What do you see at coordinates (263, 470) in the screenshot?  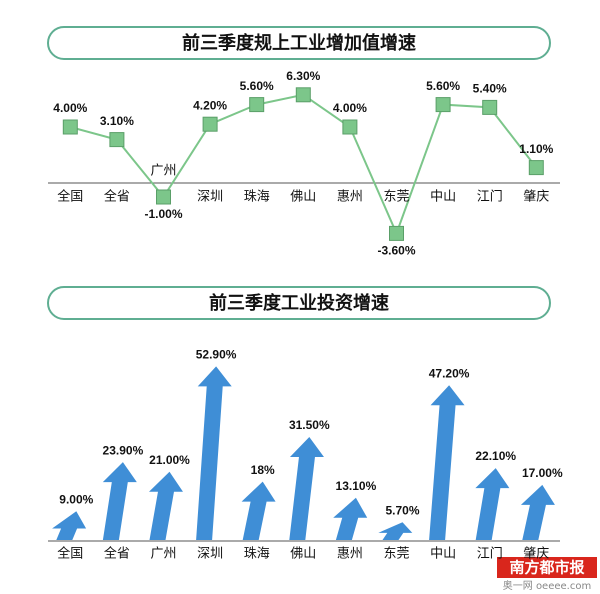 I see `value-label: 18%` at bounding box center [263, 470].